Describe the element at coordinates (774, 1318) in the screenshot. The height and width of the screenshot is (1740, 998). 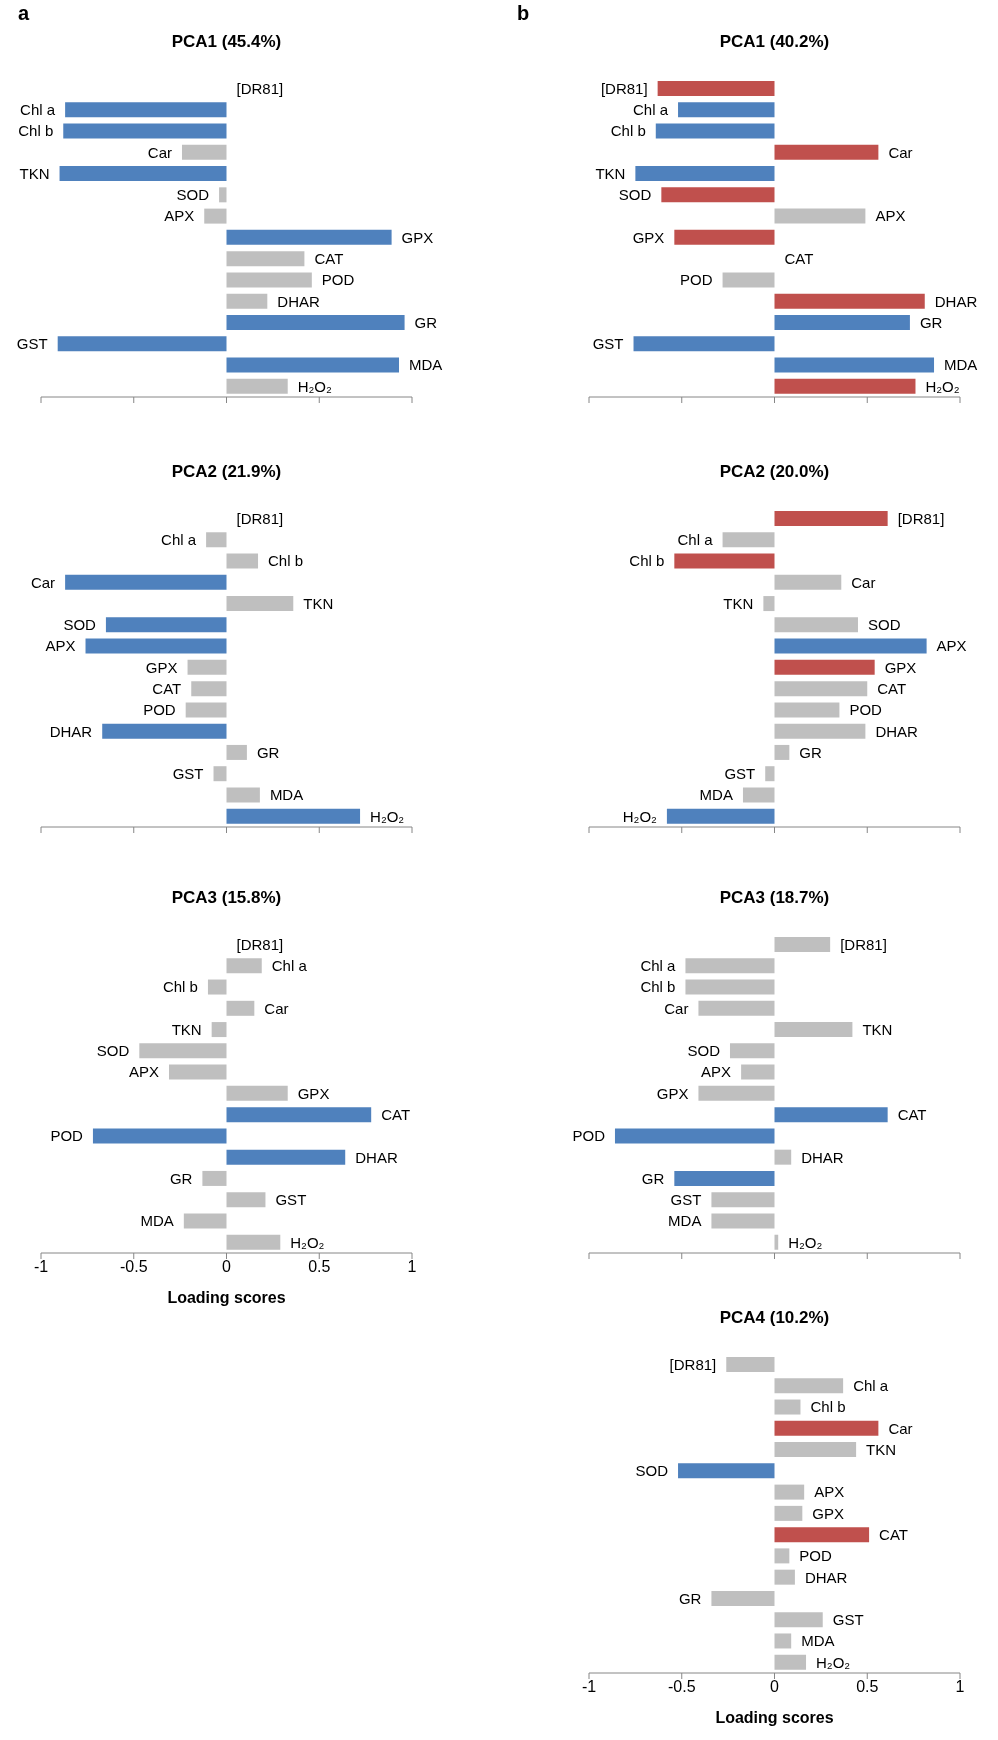
I see `chart-title: PCA4 (10.2%)` at that location.